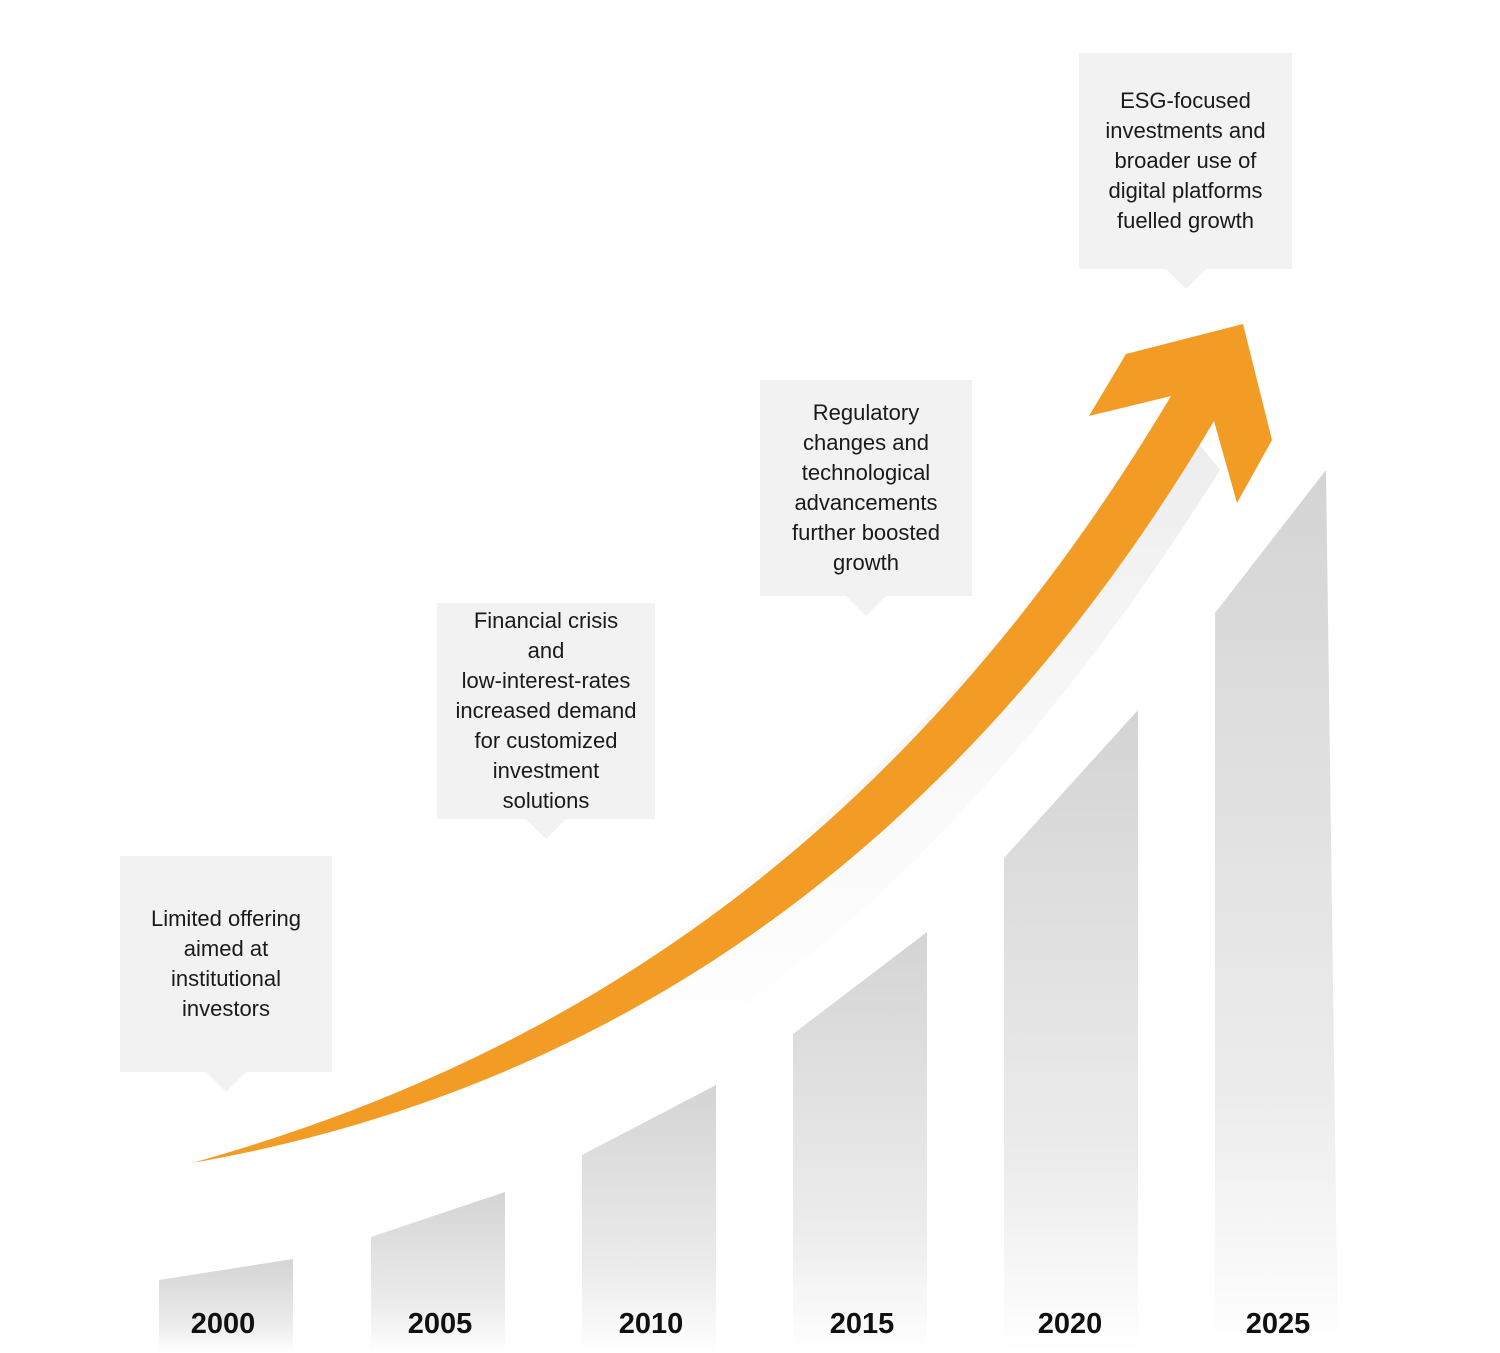 Image resolution: width=1500 pixels, height=1353 pixels. What do you see at coordinates (226, 1306) in the screenshot?
I see `growth-bar-2000` at bounding box center [226, 1306].